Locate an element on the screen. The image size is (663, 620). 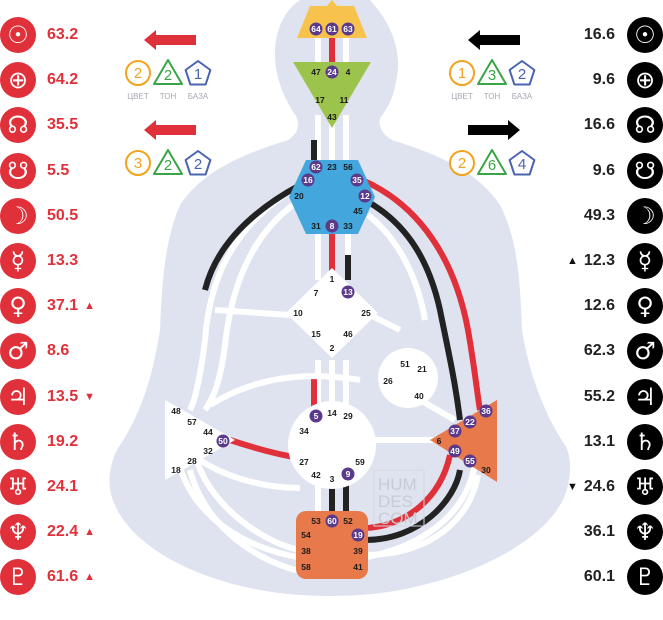
design-mercury-row: ☿ 13.3 is located at coordinates (42, 261).